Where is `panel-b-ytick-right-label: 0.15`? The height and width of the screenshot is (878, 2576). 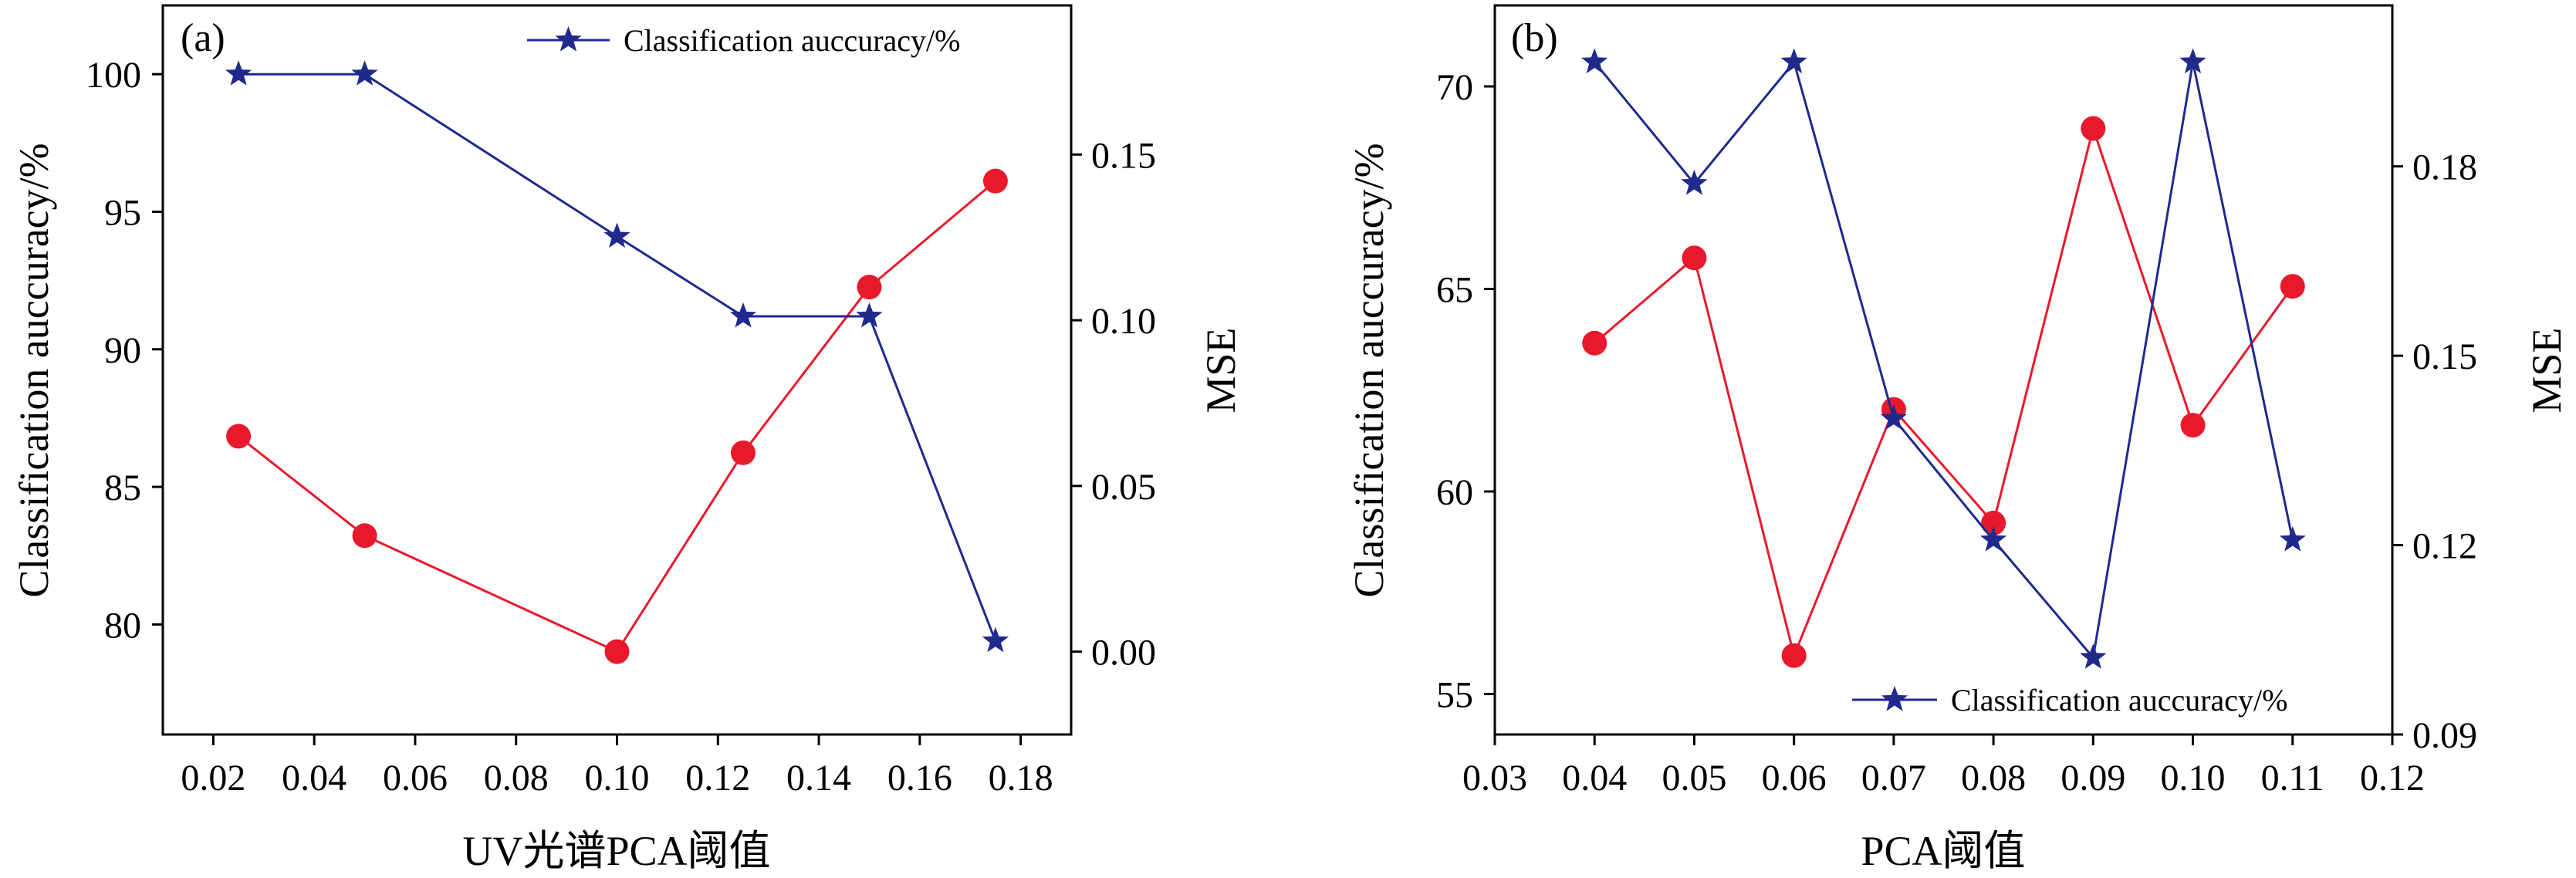 panel-b-ytick-right-label: 0.15 is located at coordinates (2444, 356).